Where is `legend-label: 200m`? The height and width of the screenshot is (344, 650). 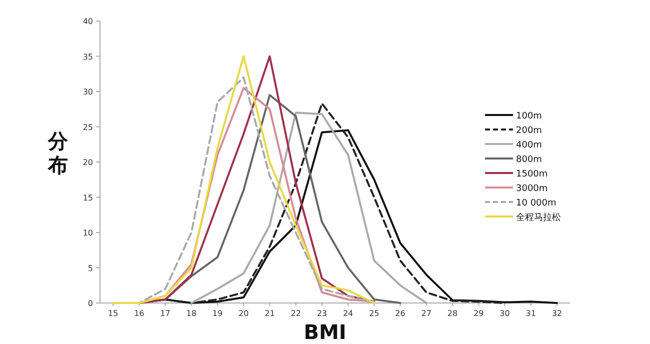 legend-label: 200m is located at coordinates (529, 131).